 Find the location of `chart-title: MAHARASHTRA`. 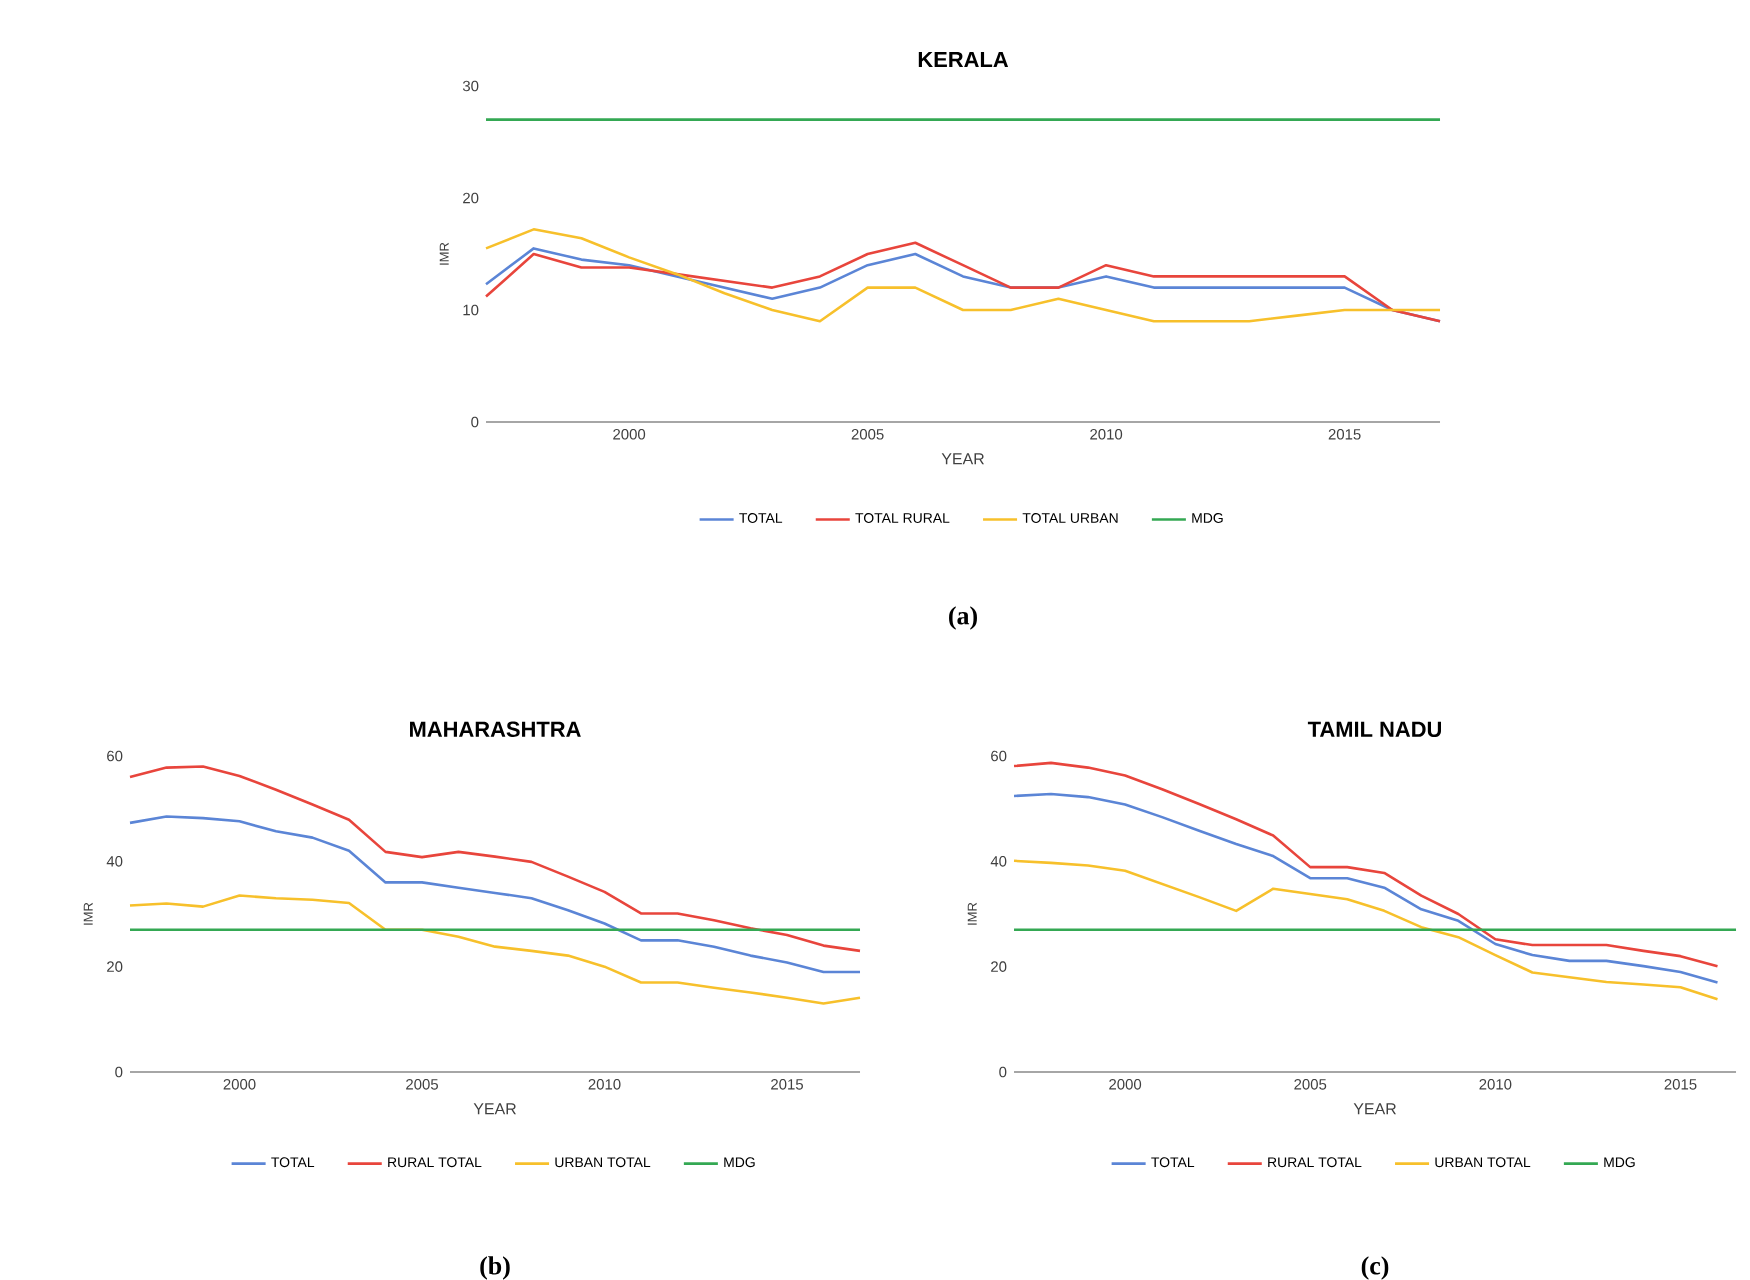

chart-title: MAHARASHTRA is located at coordinates (495, 729).